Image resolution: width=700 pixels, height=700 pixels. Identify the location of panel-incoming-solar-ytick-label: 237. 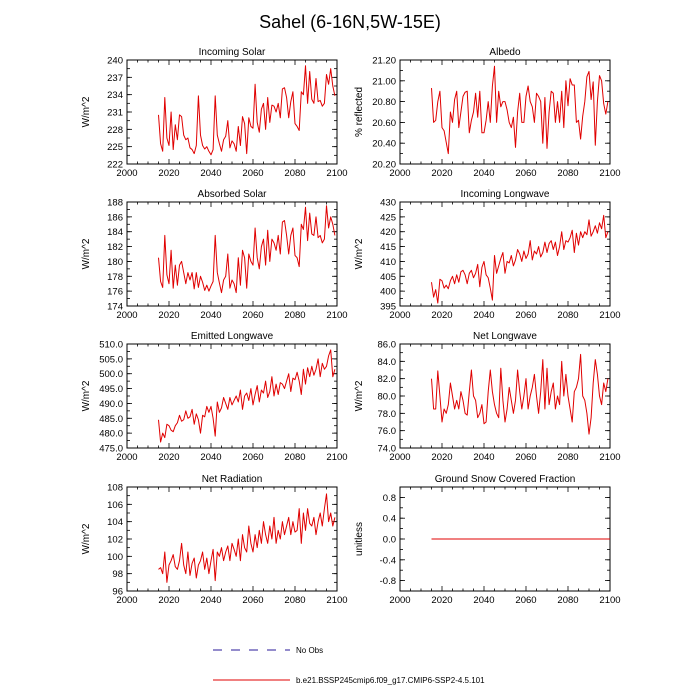
(115, 78).